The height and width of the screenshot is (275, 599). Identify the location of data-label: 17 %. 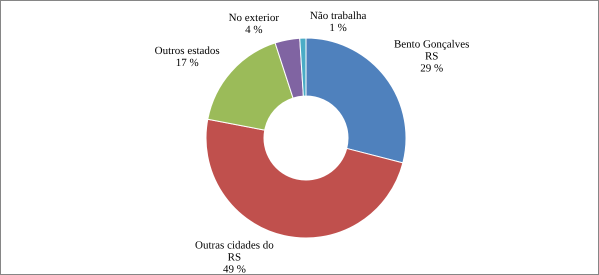
(187, 62).